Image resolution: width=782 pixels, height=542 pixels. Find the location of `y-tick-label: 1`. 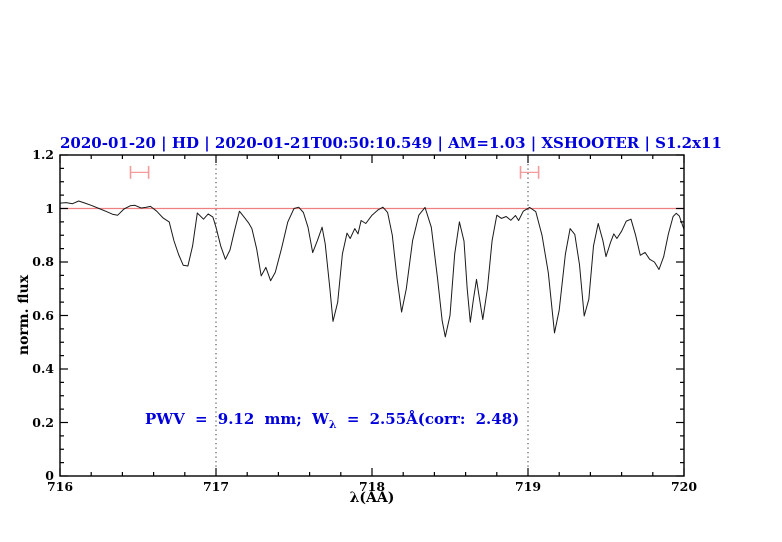

y-tick-label: 1 is located at coordinates (49, 208).